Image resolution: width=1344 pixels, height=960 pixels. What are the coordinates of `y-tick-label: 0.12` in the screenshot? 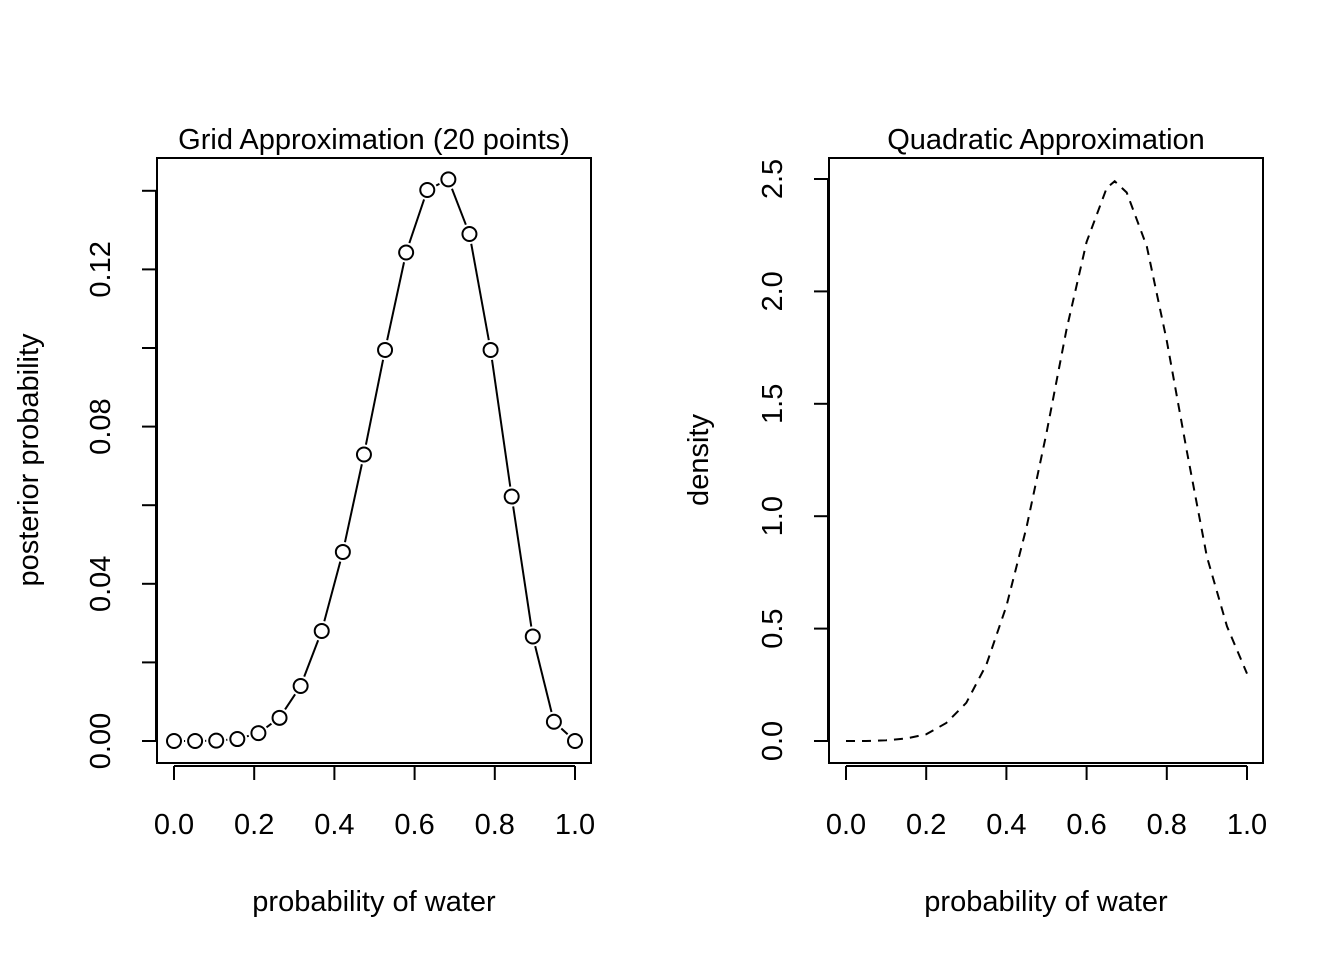 It's located at (101, 269).